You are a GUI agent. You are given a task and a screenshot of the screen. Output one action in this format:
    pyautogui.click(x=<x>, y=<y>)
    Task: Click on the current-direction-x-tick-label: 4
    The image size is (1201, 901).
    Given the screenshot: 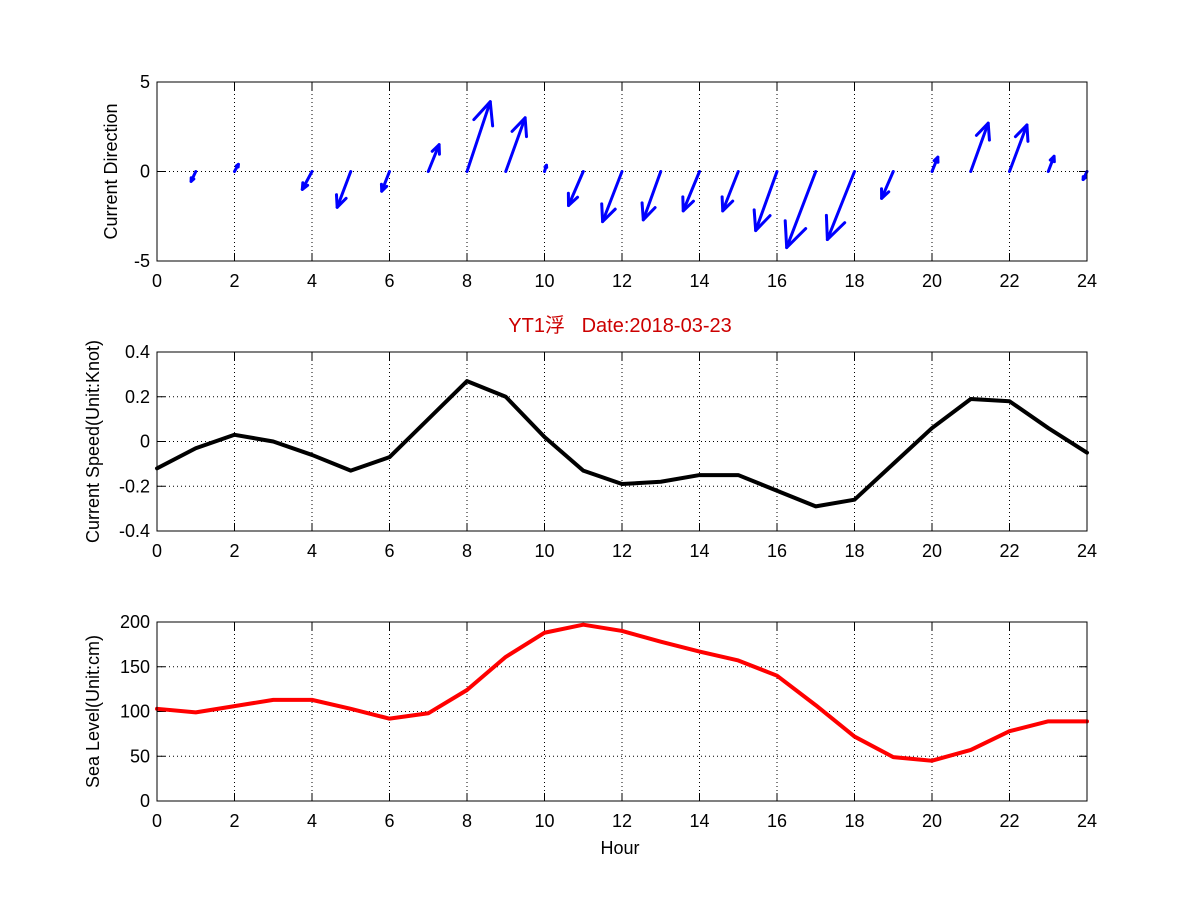 What is the action you would take?
    pyautogui.click(x=312, y=281)
    